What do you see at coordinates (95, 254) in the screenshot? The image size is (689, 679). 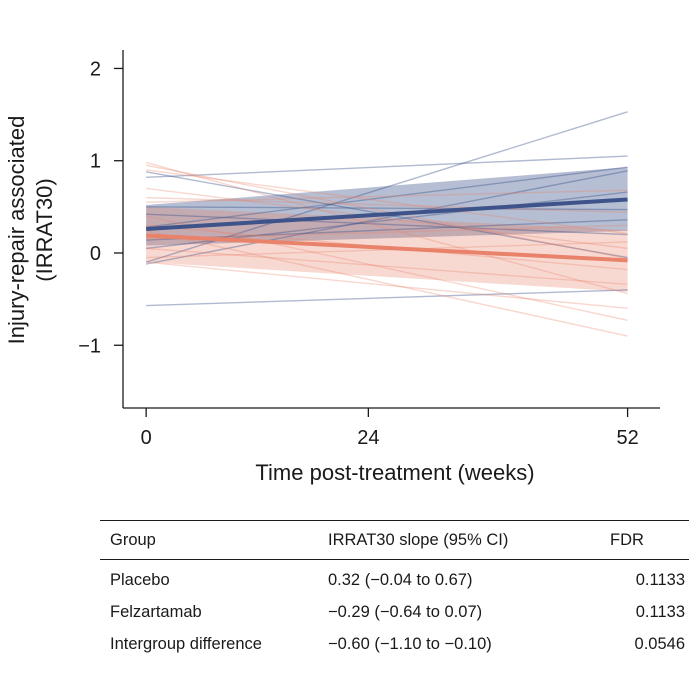 I see `y-tick-label: 0` at bounding box center [95, 254].